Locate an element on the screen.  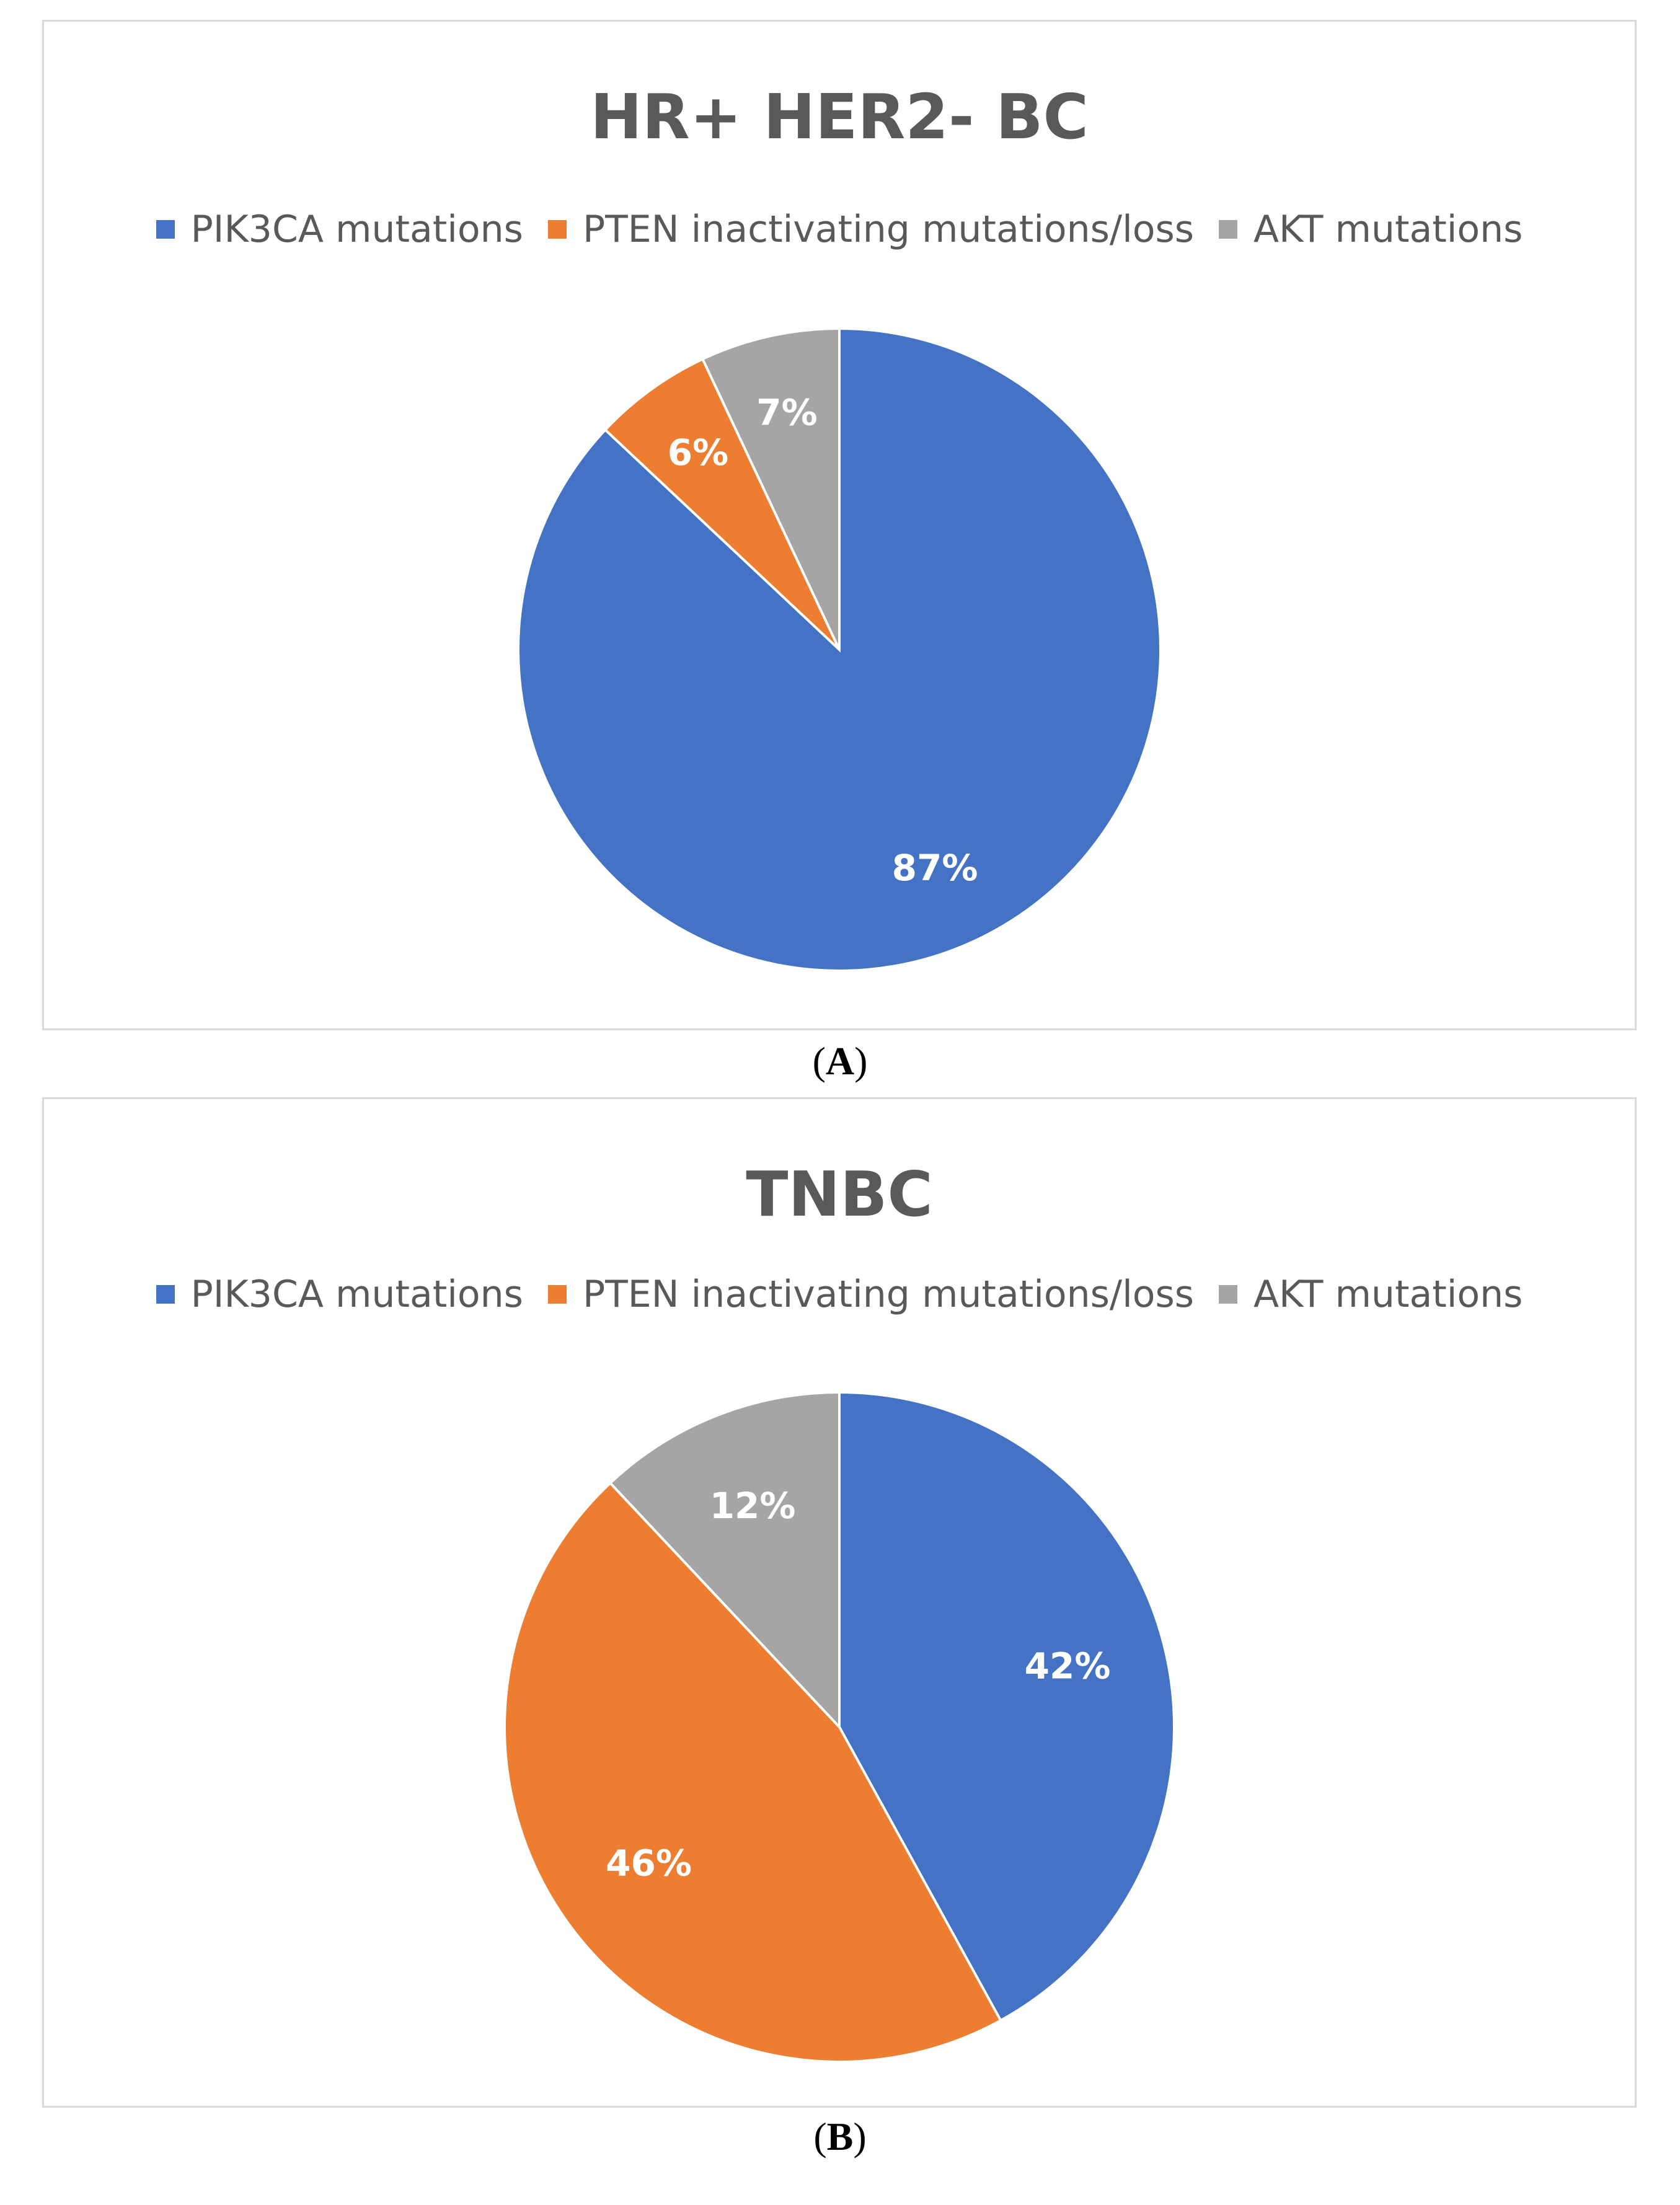
caption-letter: B is located at coordinates (840, 2136).